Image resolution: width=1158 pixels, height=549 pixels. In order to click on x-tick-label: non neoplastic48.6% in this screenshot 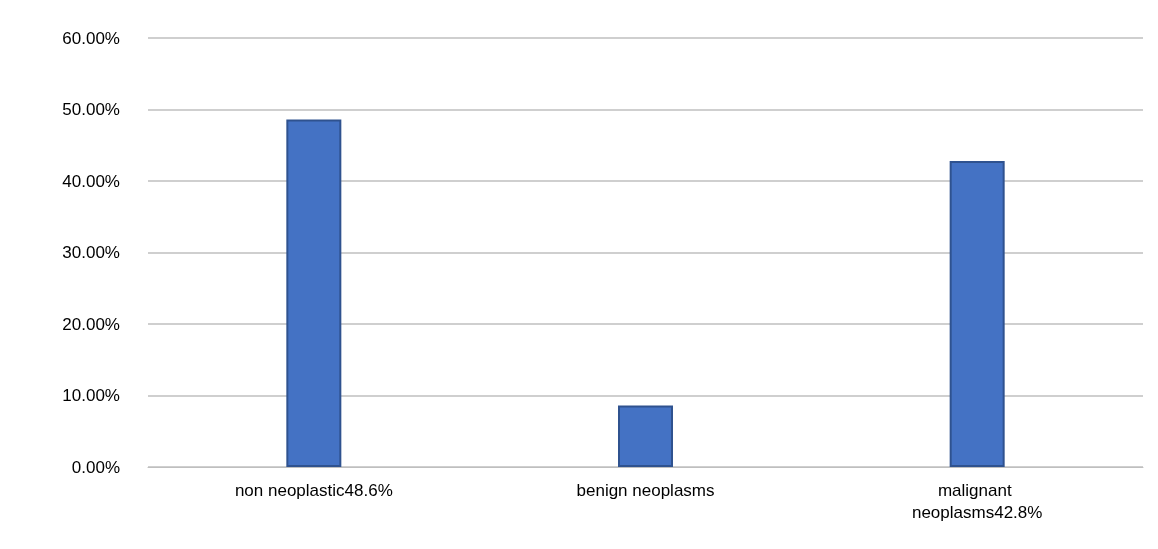, I will do `click(313, 490)`.